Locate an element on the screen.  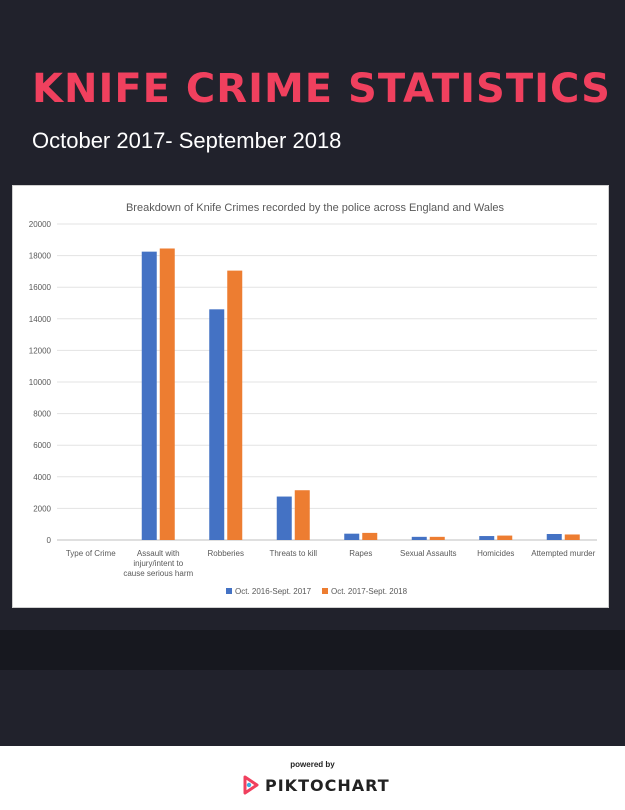
y-tick-label: 18000 is located at coordinates (40, 256).